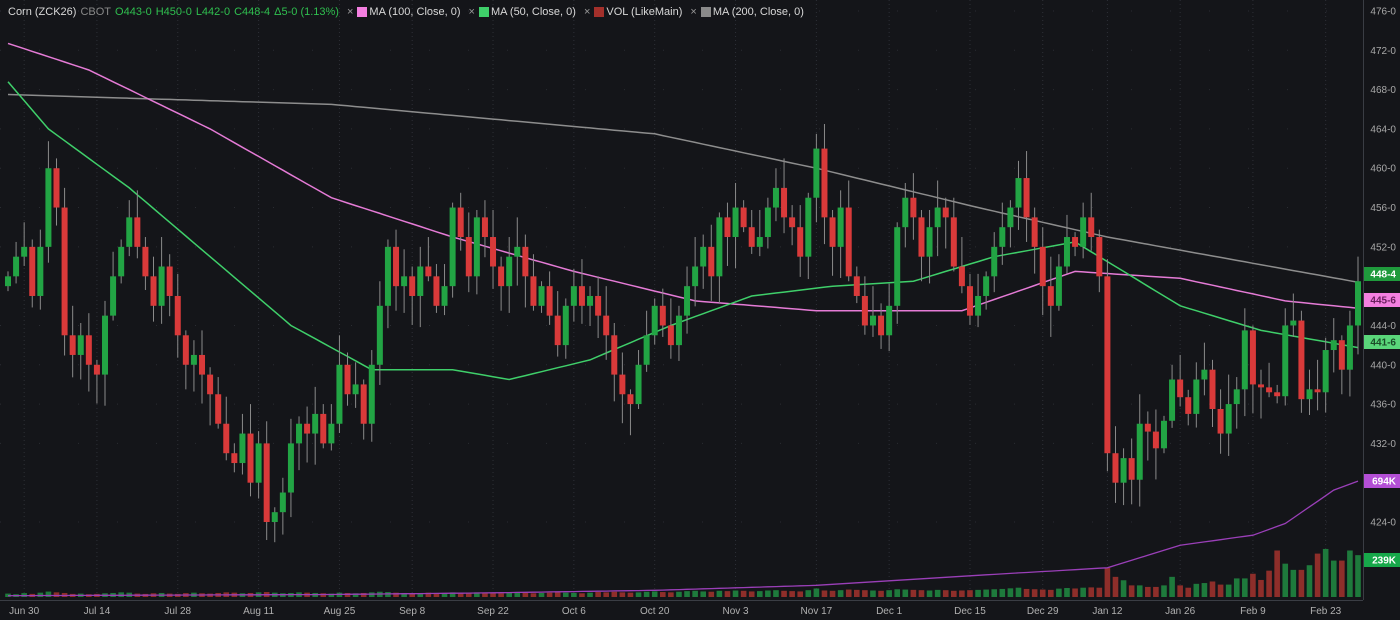 Image resolution: width=1400 pixels, height=620 pixels. What do you see at coordinates (471, 12) in the screenshot?
I see `remove-indicator-ma50-icon: ×` at bounding box center [471, 12].